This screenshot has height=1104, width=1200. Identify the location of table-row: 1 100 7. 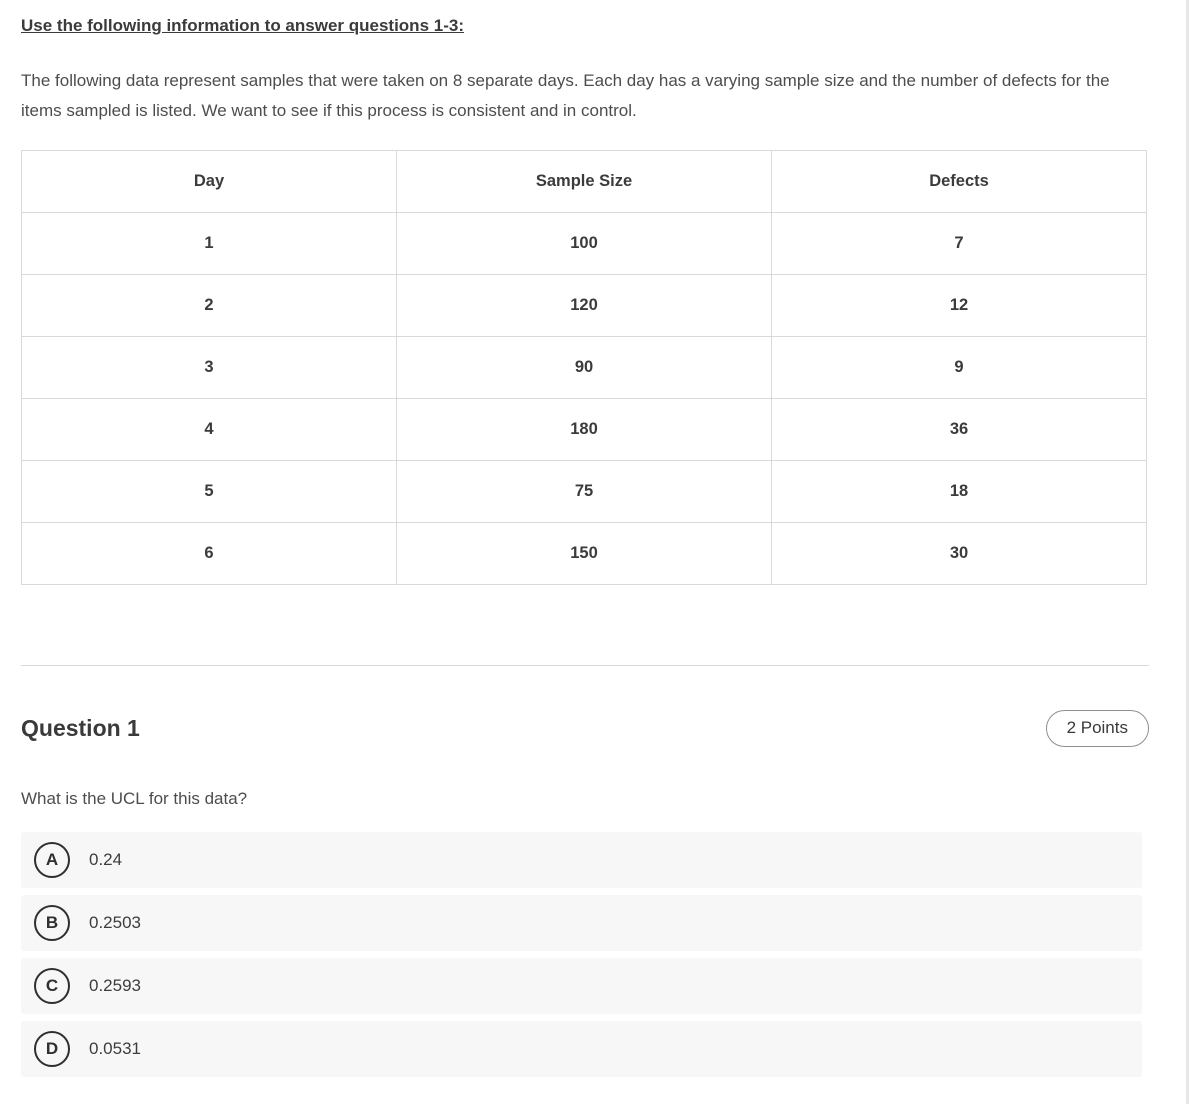
(584, 243).